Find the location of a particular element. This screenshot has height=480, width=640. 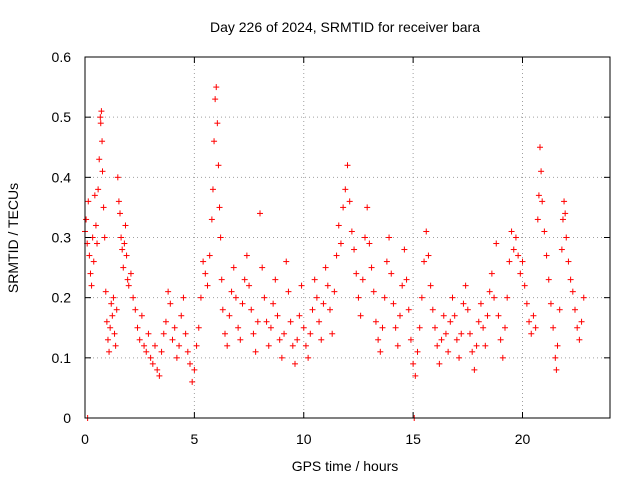

x-tick-label: 20 is located at coordinates (523, 439).